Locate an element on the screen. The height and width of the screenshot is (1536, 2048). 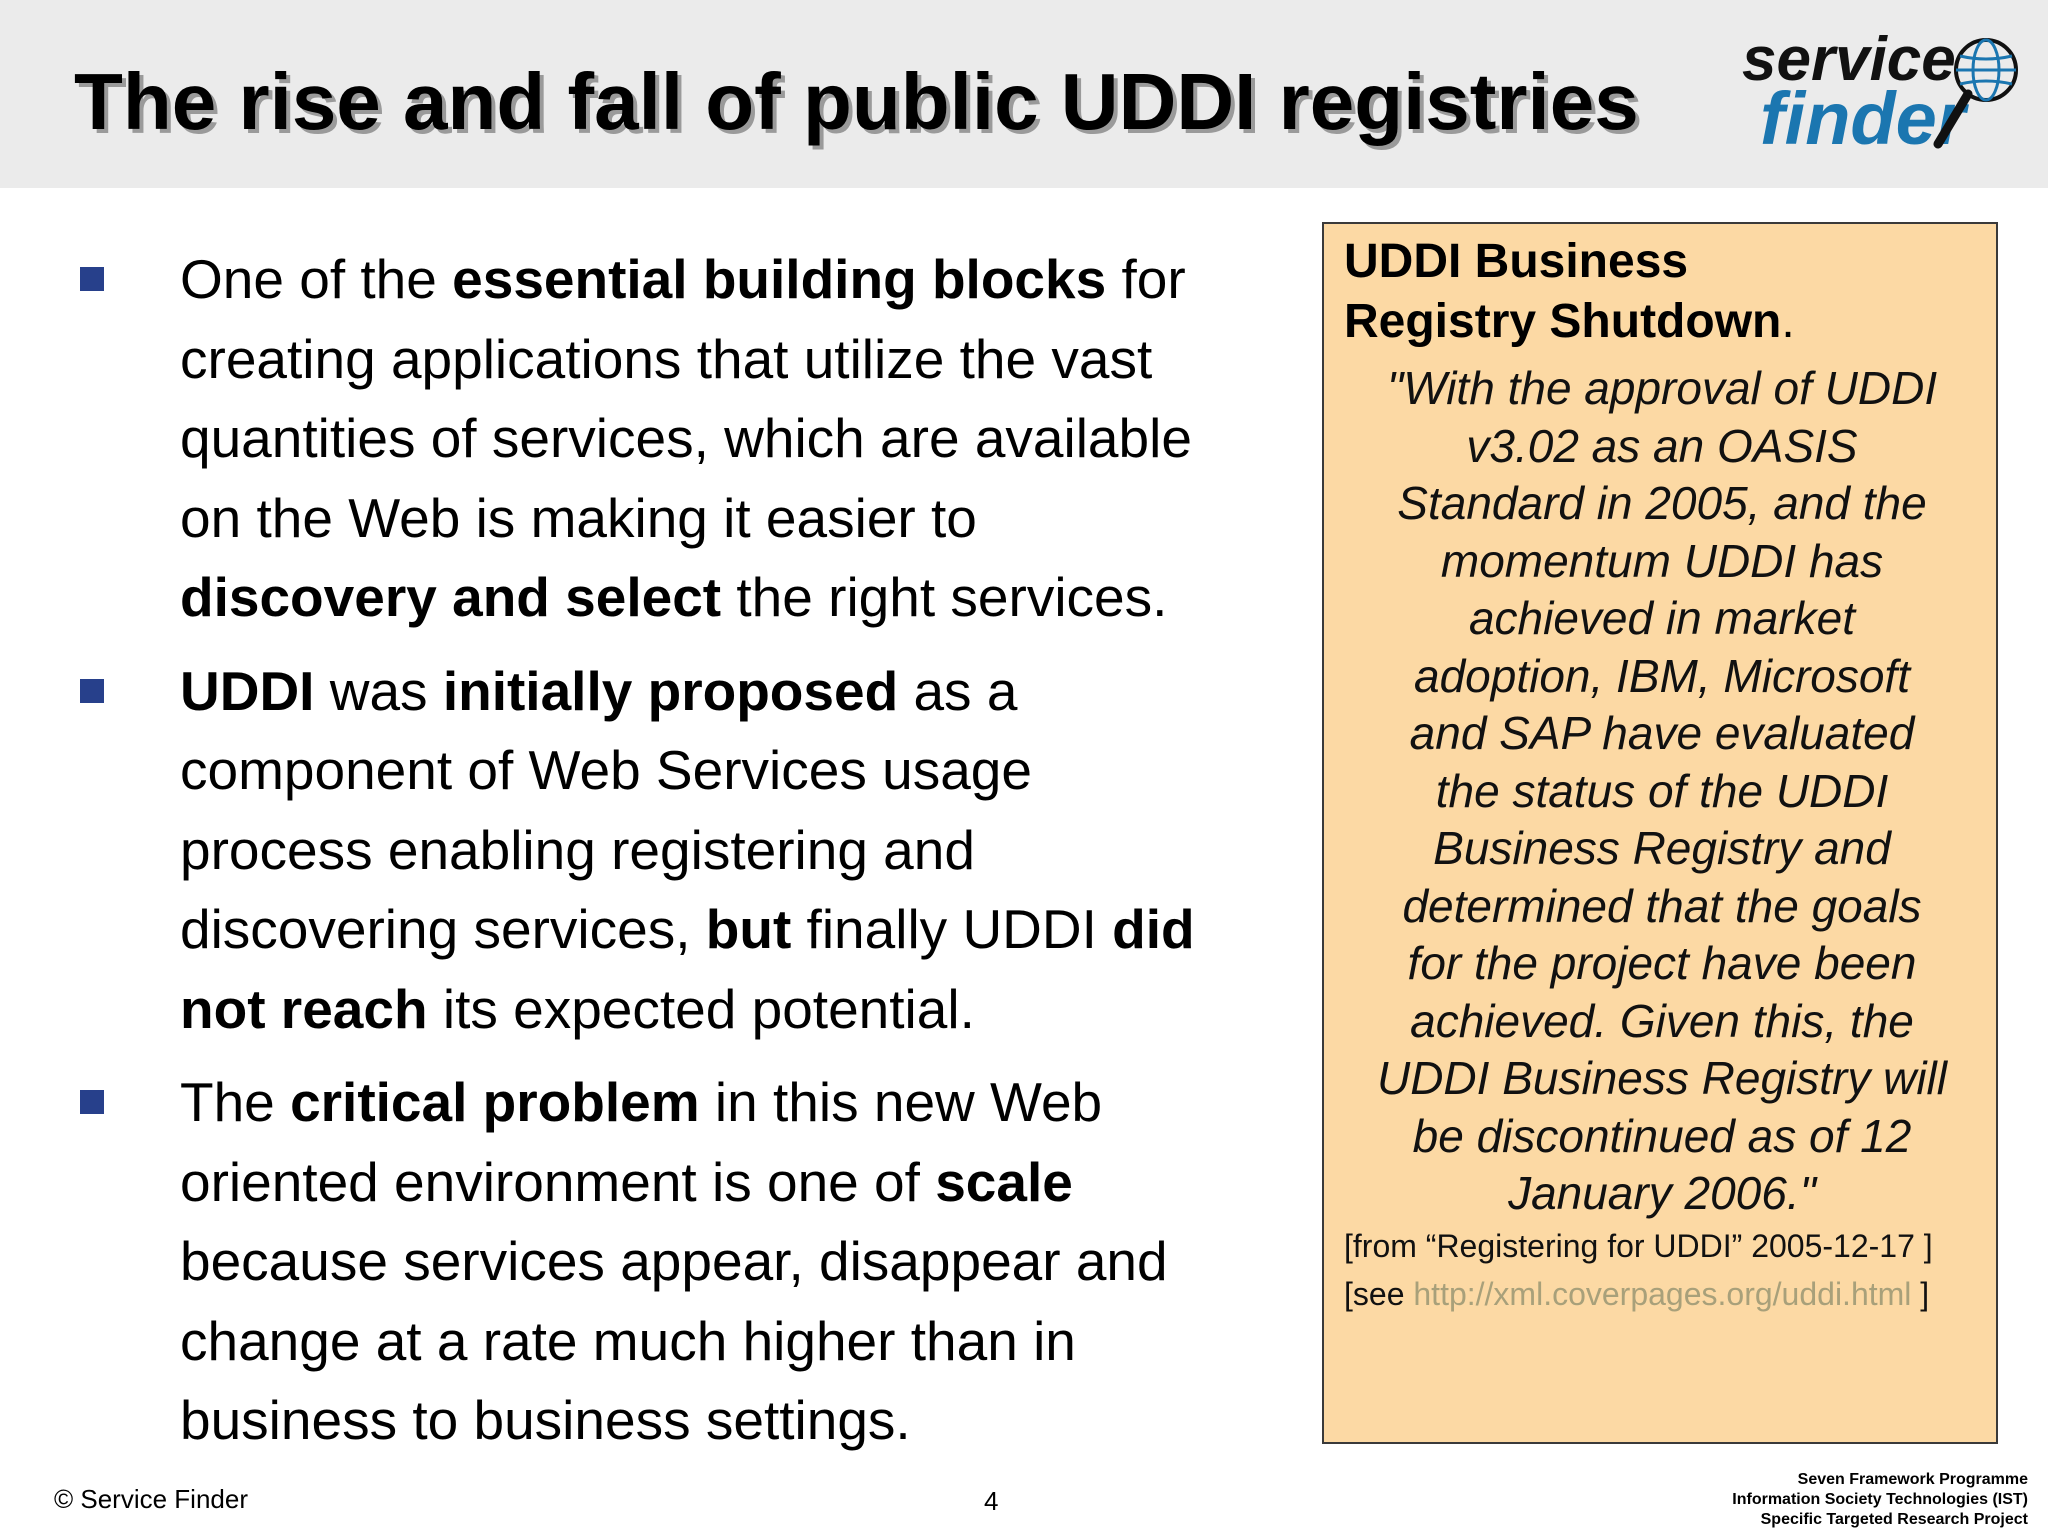
bullet-line: on the Web is making it easier to is located at coordinates (719, 519).